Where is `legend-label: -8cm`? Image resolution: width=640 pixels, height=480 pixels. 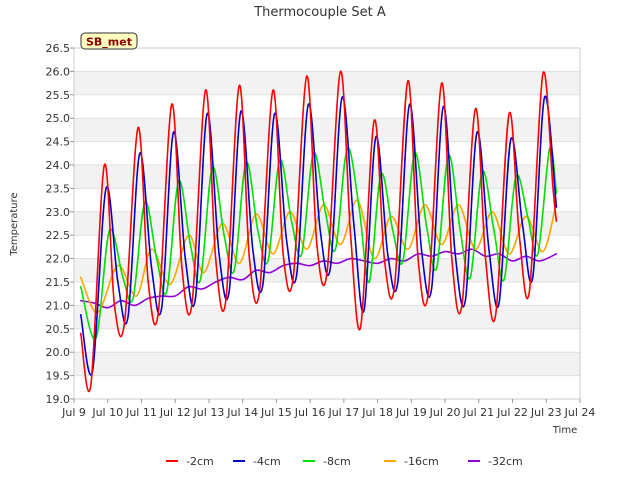
legend-label: -8cm is located at coordinates (337, 461).